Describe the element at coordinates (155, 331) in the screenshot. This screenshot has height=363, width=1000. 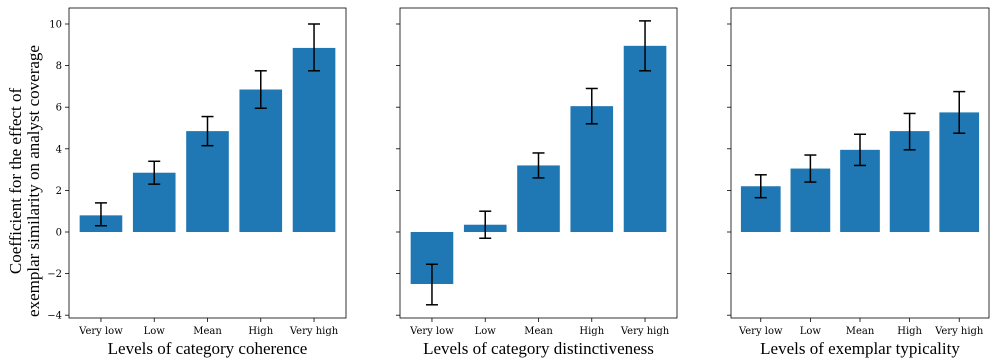
I see `x-tick-label-1-2: Low` at that location.